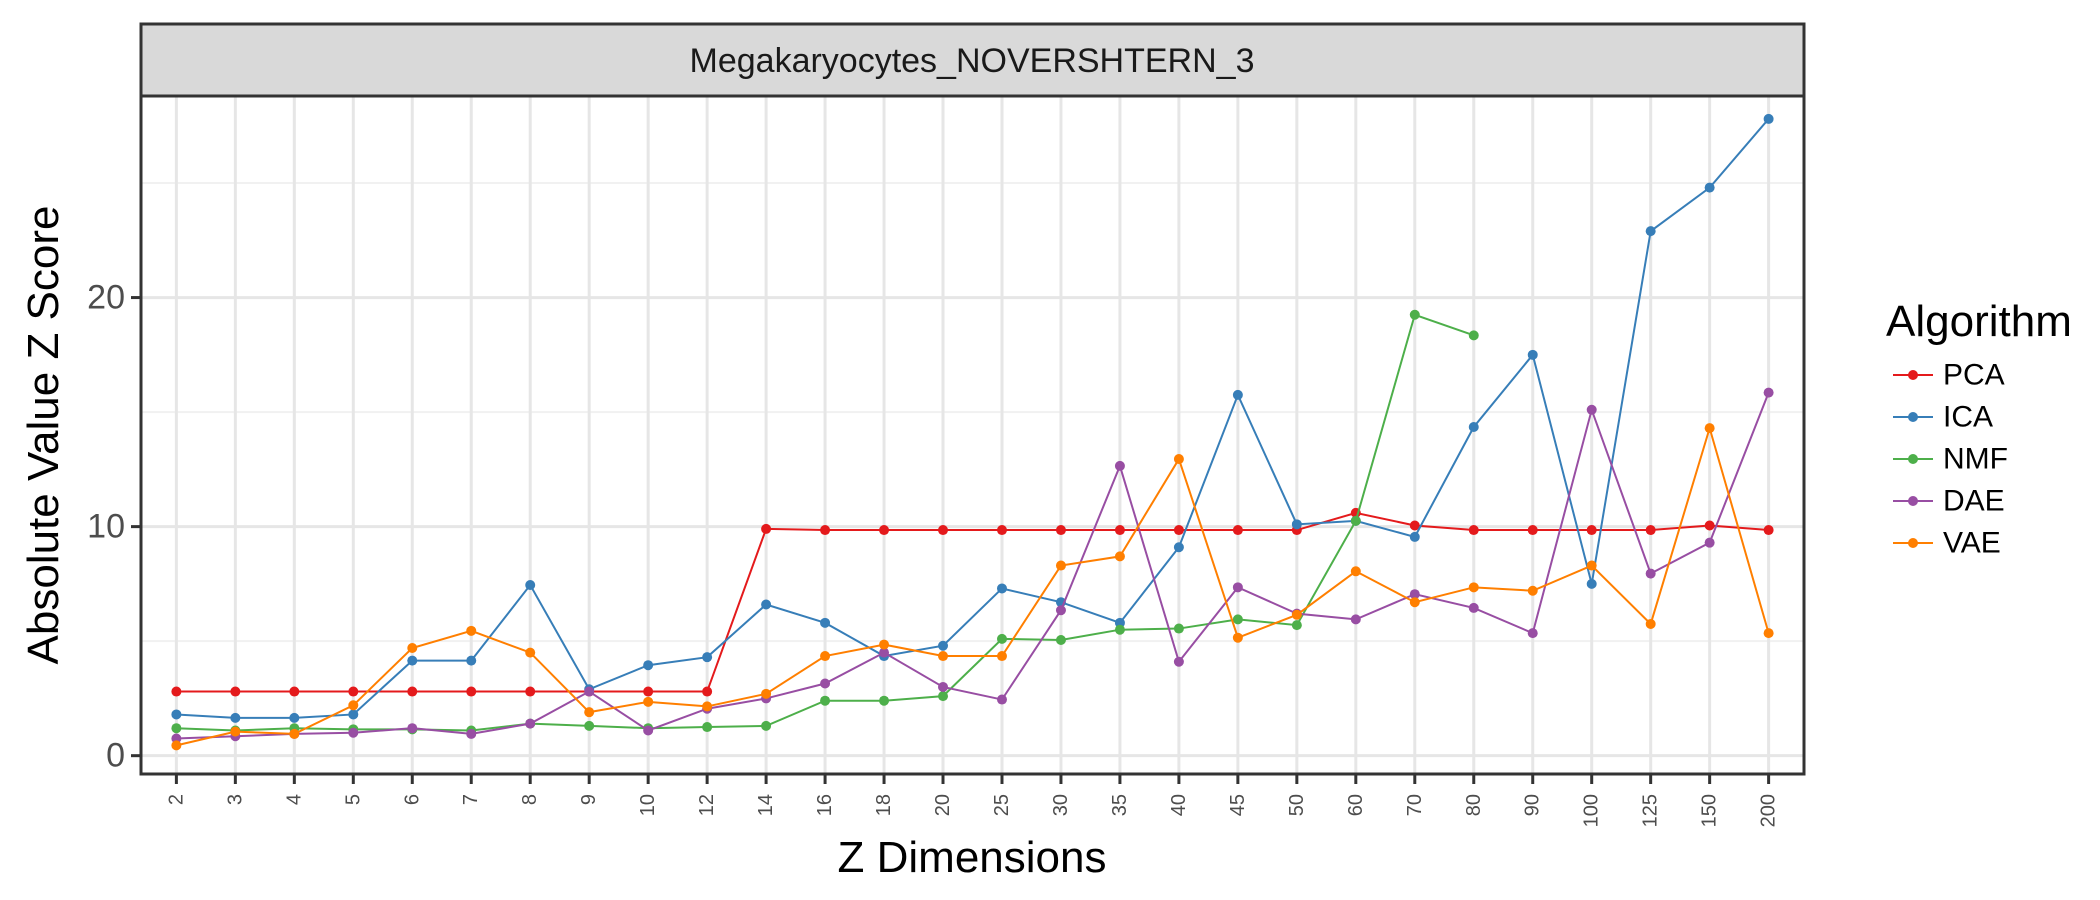 This screenshot has height=900, width=2100. I want to click on legend: Algorithm PCA ICA NMF DAE VAE, so click(1979, 428).